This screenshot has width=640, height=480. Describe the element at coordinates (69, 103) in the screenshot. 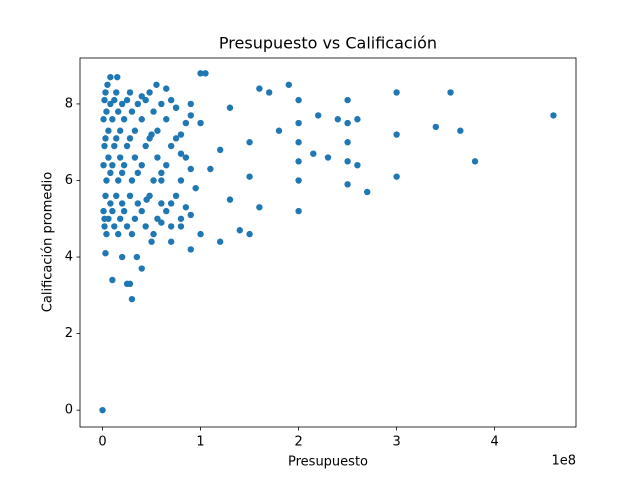

I see `y-tick-label: 8` at that location.